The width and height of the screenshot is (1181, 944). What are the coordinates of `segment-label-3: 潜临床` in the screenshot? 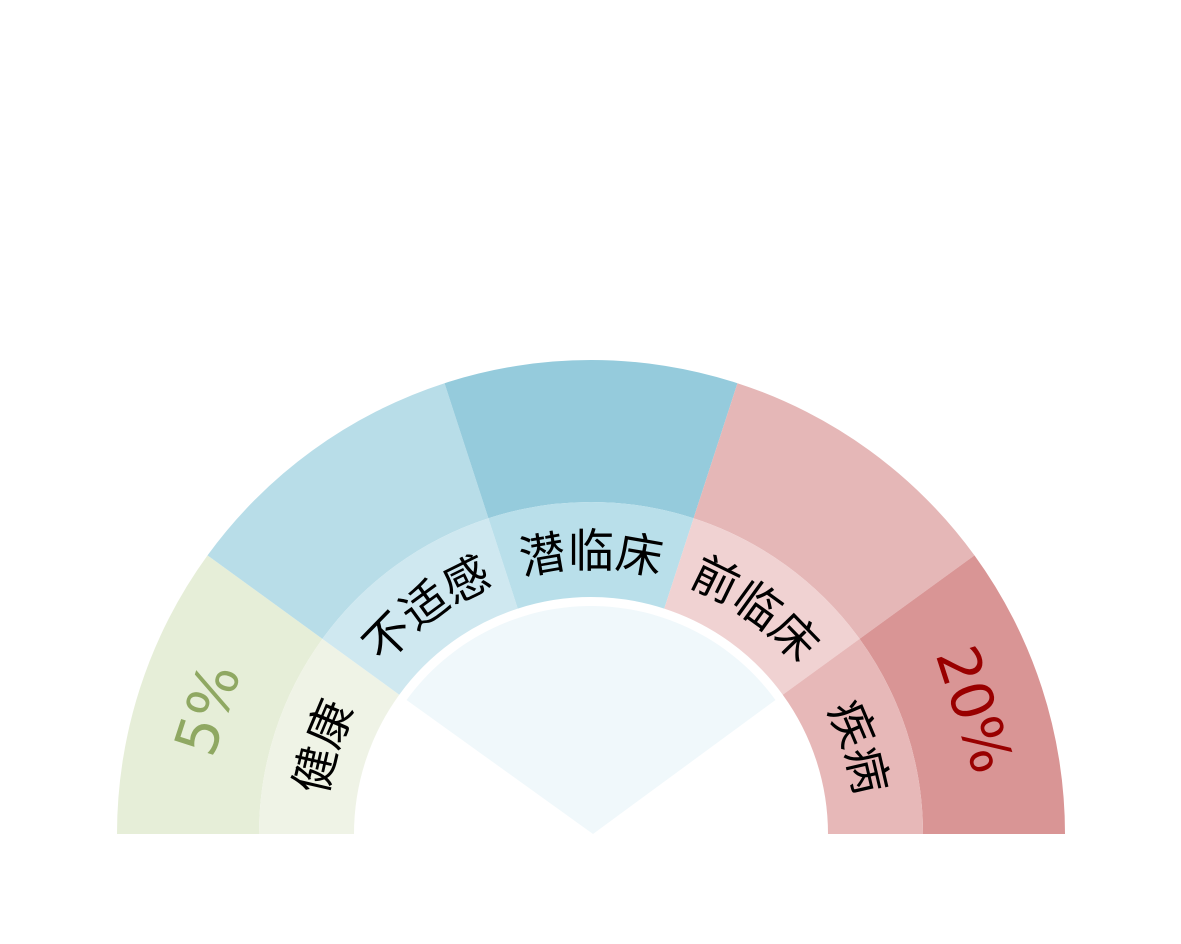 It's located at (591, 555).